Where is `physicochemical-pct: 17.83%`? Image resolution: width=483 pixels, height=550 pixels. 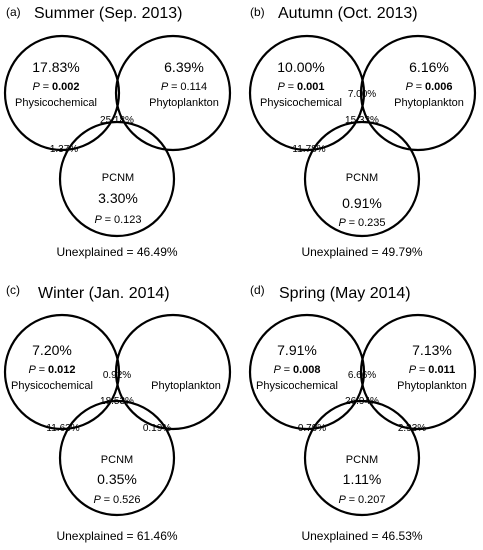 physicochemical-pct: 17.83% is located at coordinates (55, 67).